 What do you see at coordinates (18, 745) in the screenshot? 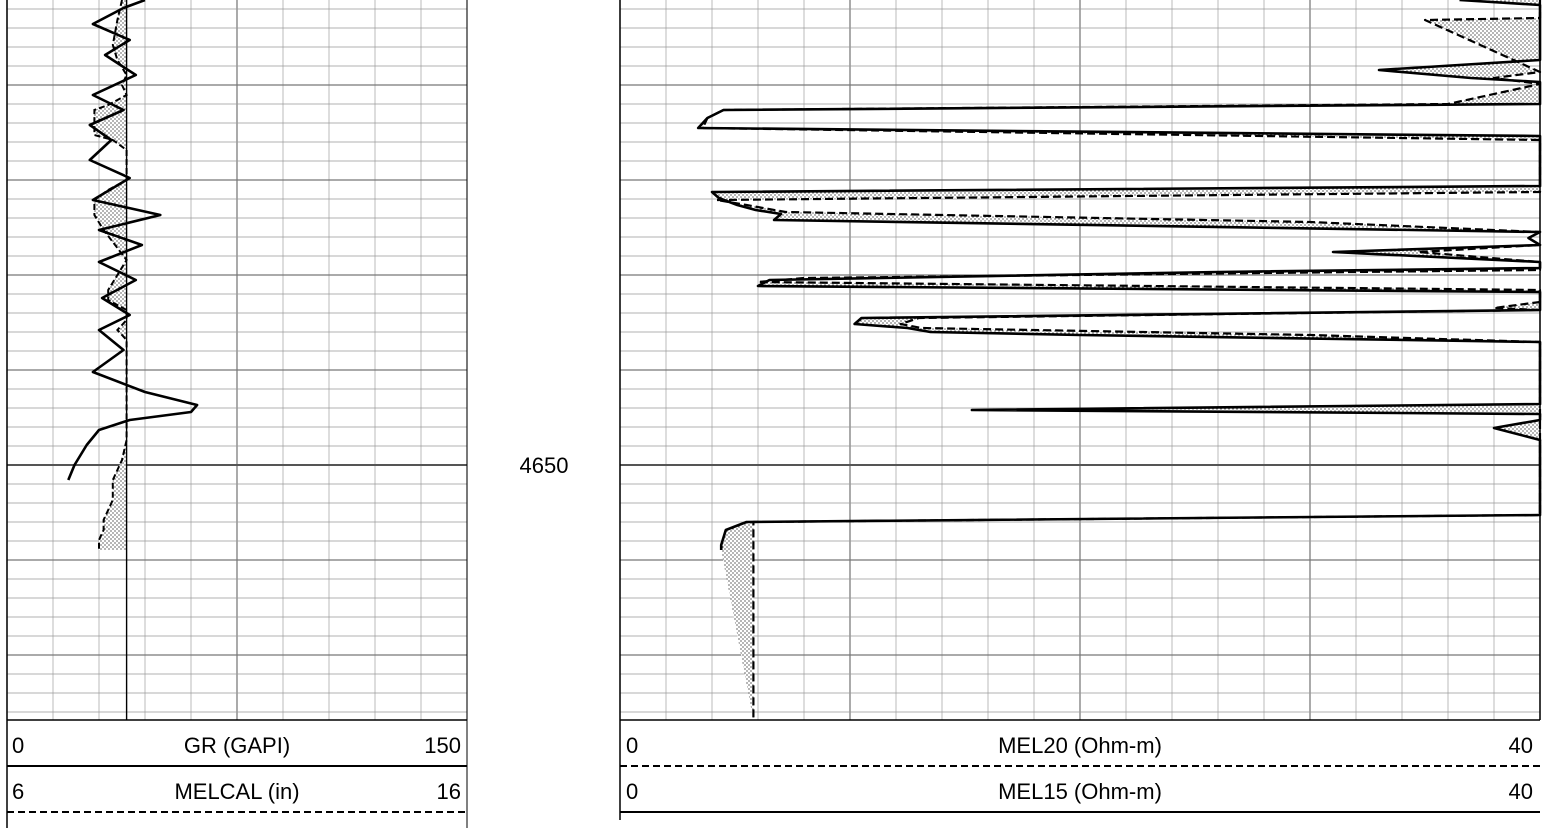
I see `gr-left-scale: 0` at bounding box center [18, 745].